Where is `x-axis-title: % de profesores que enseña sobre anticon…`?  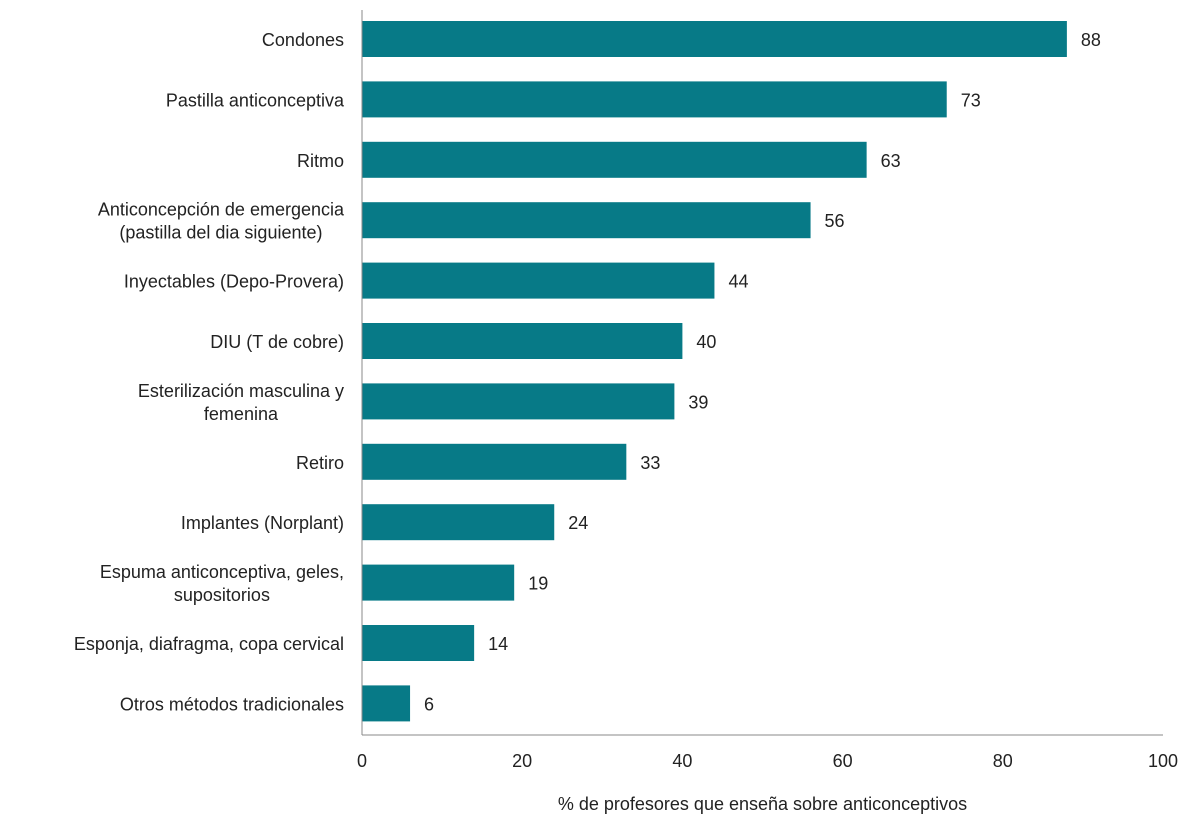 x-axis-title: % de profesores que enseña sobre anticon… is located at coordinates (762, 804).